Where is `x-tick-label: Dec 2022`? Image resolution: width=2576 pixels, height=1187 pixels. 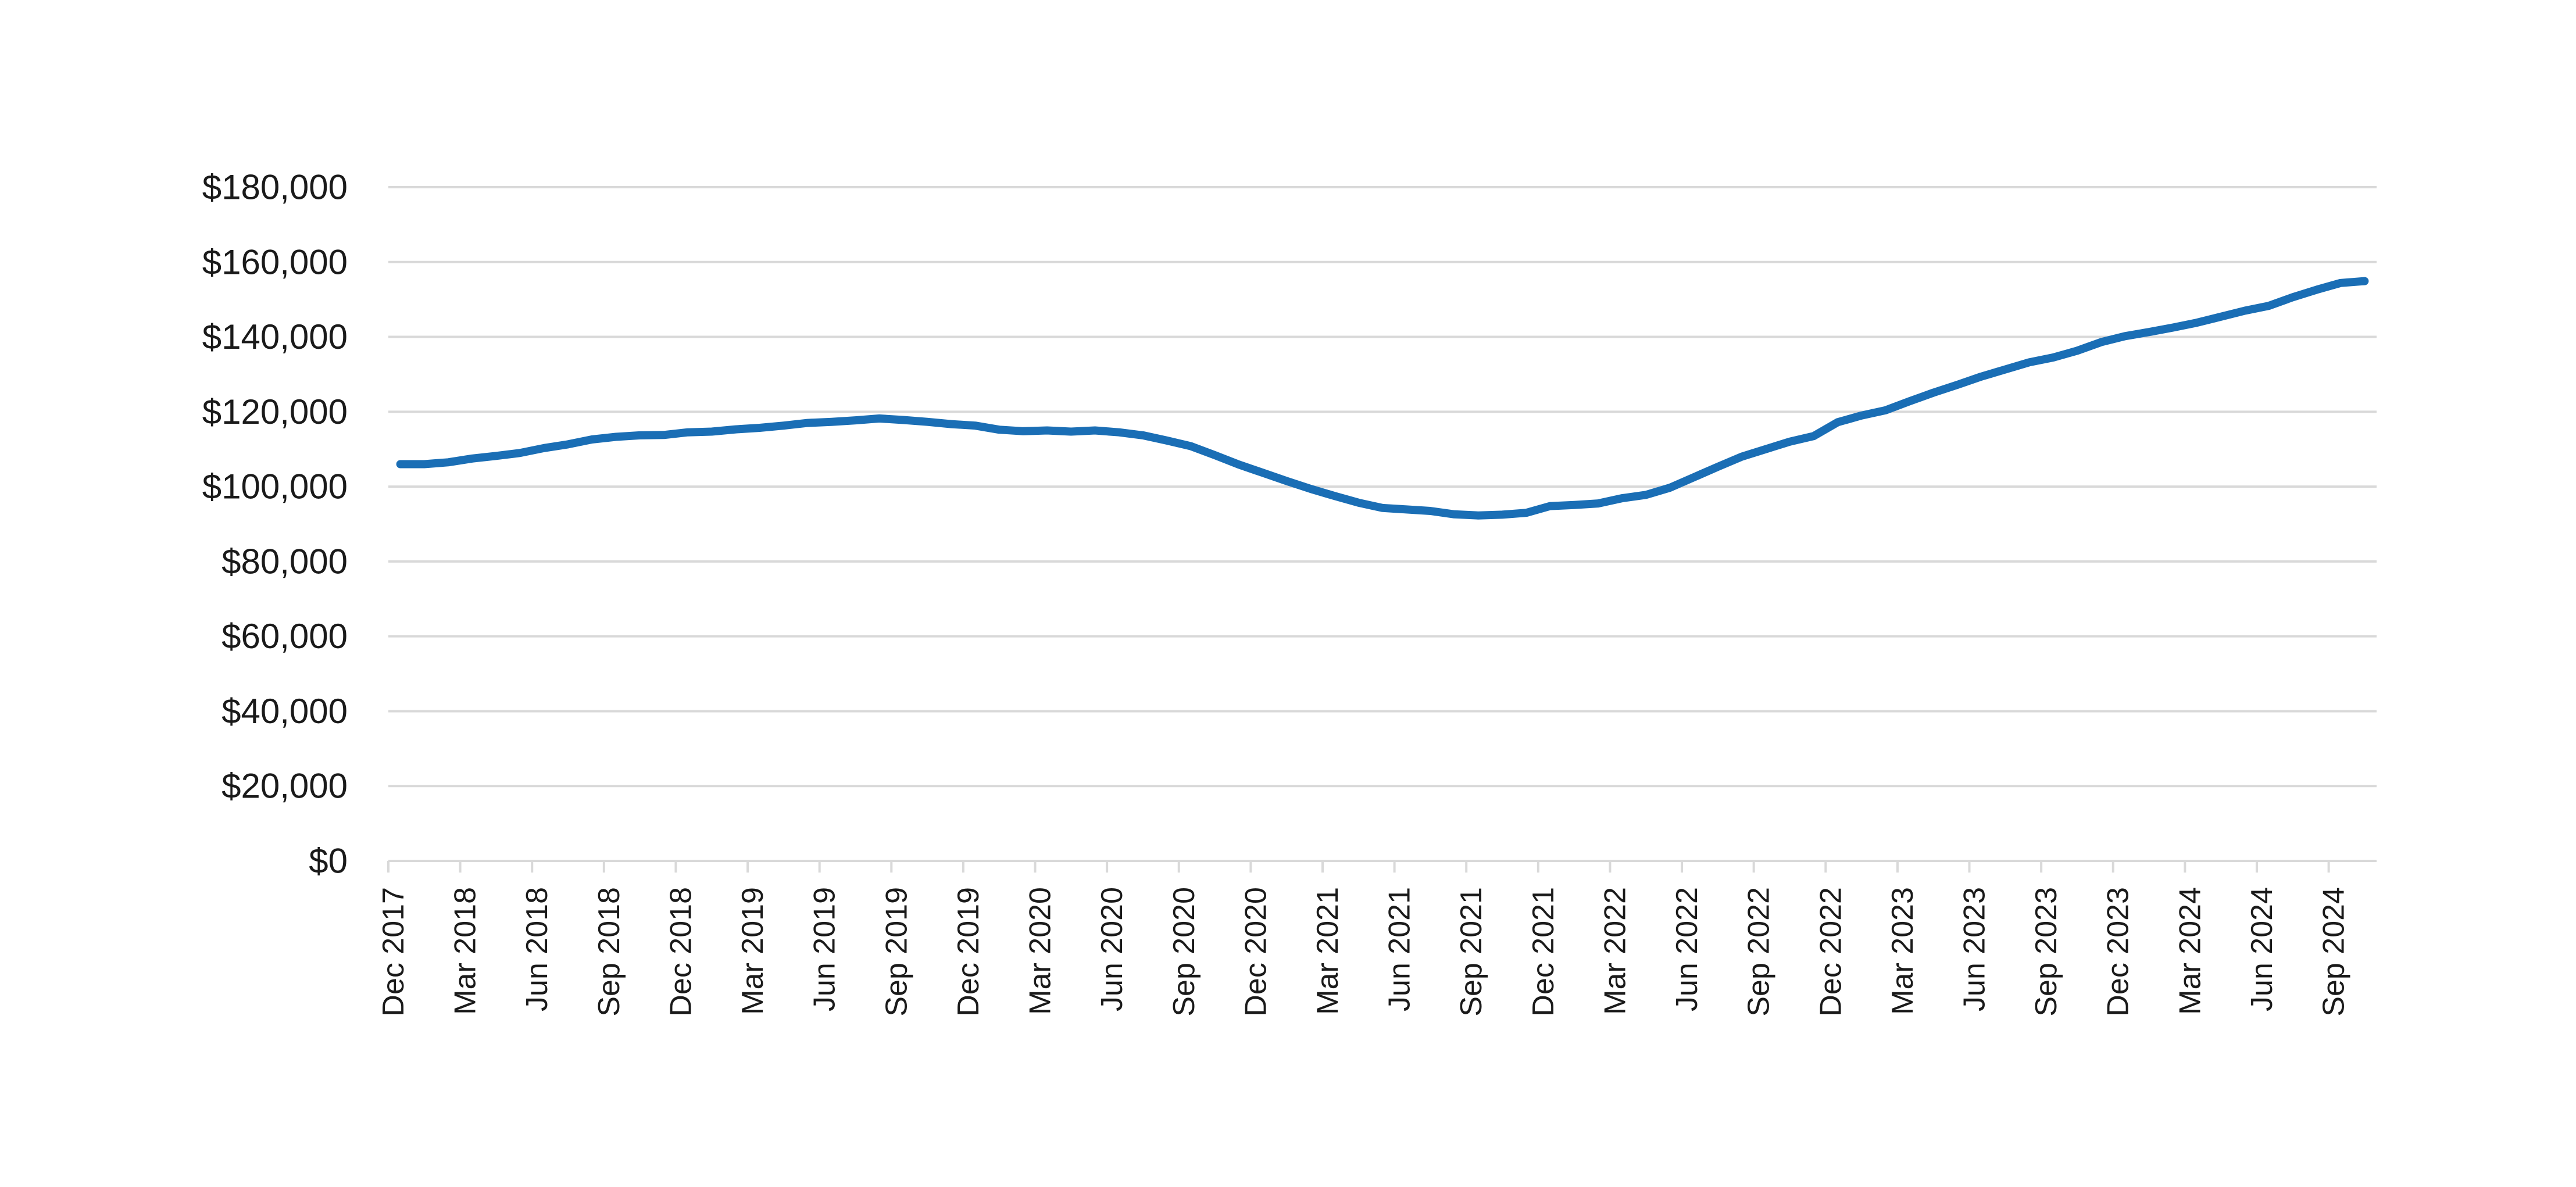 x-tick-label: Dec 2022 is located at coordinates (1831, 952).